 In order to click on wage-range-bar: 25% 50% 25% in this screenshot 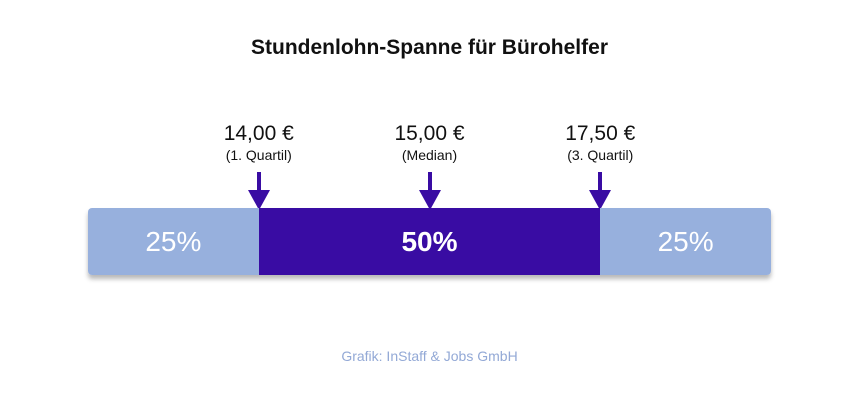, I will do `click(429, 241)`.